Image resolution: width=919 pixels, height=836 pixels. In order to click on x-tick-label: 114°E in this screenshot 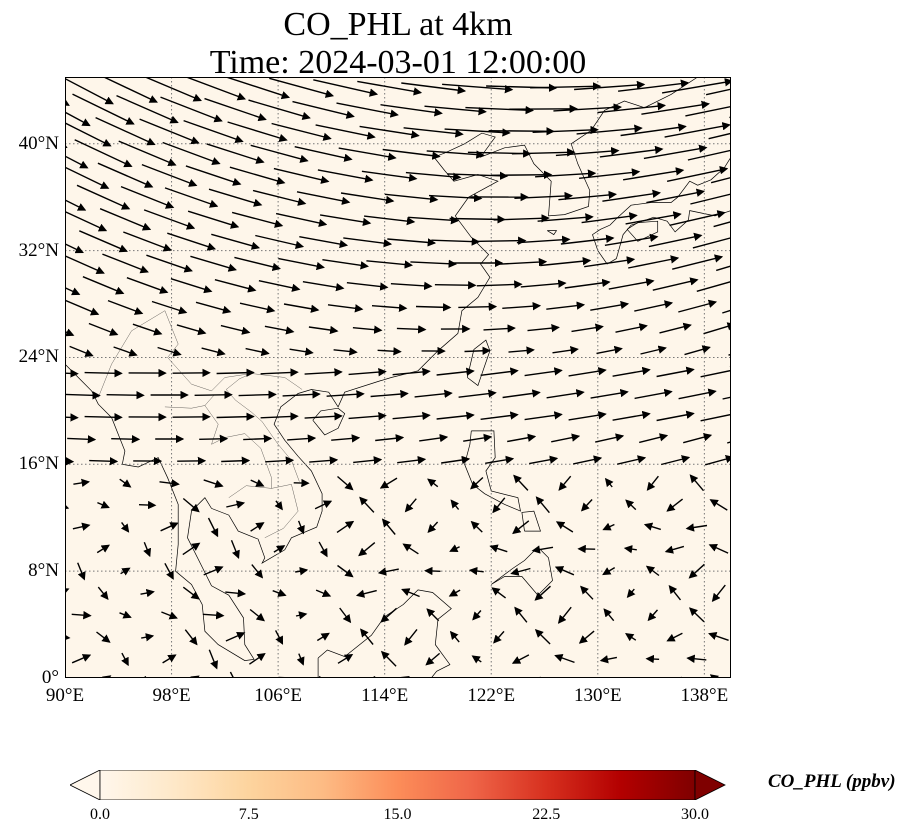, I will do `click(385, 695)`.